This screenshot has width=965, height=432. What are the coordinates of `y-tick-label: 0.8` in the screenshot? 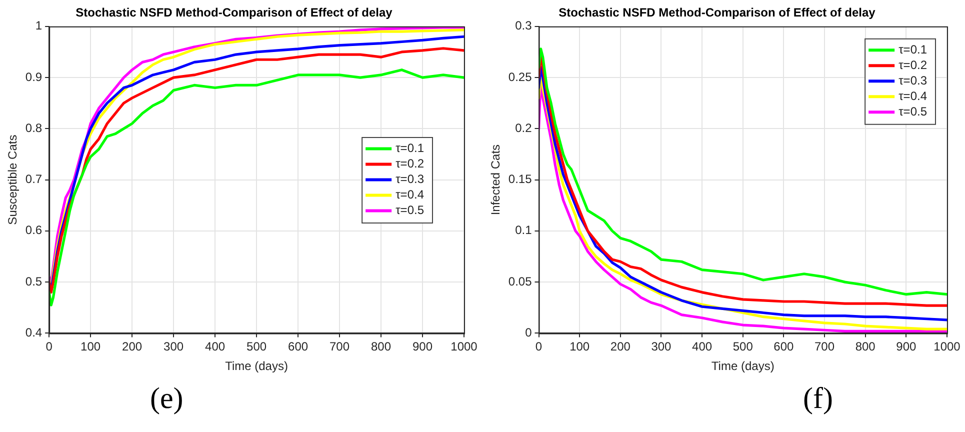 It's located at (33, 127).